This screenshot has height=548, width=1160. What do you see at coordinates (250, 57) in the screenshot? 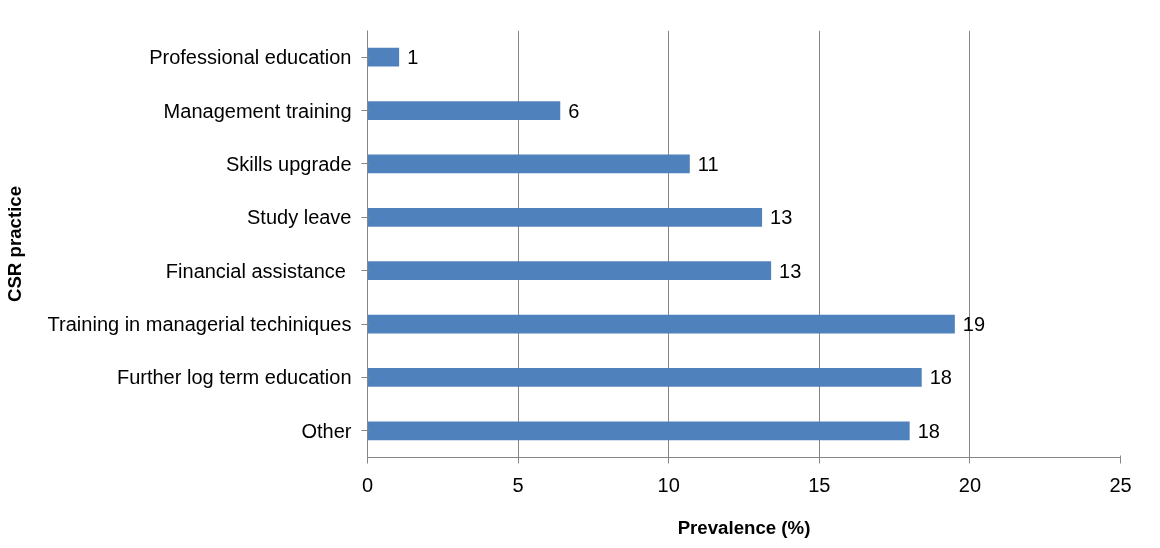
I see `y-tick-label: Professional education` at bounding box center [250, 57].